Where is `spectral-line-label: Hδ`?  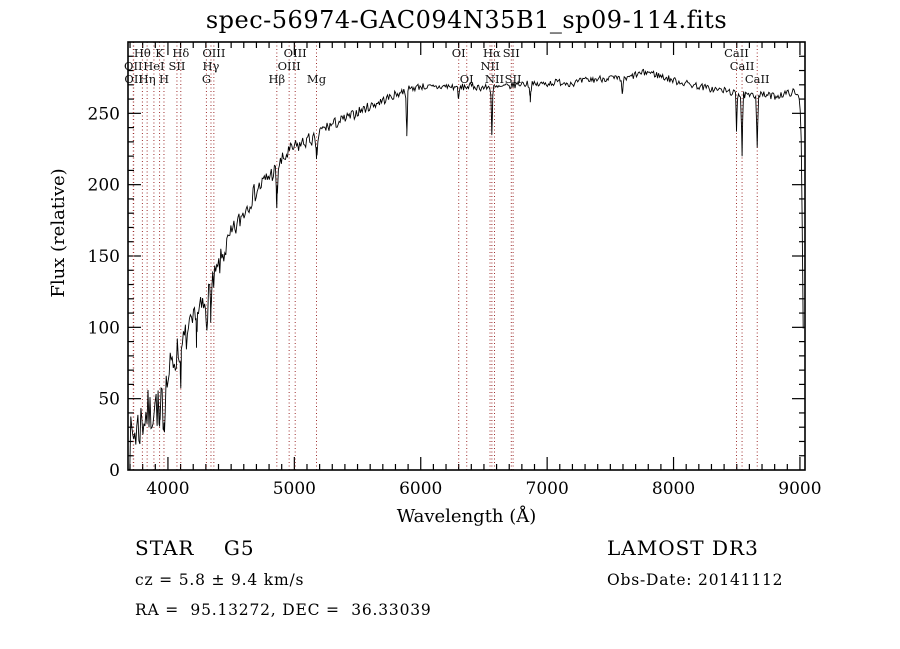
spectral-line-label: Hδ is located at coordinates (180, 53).